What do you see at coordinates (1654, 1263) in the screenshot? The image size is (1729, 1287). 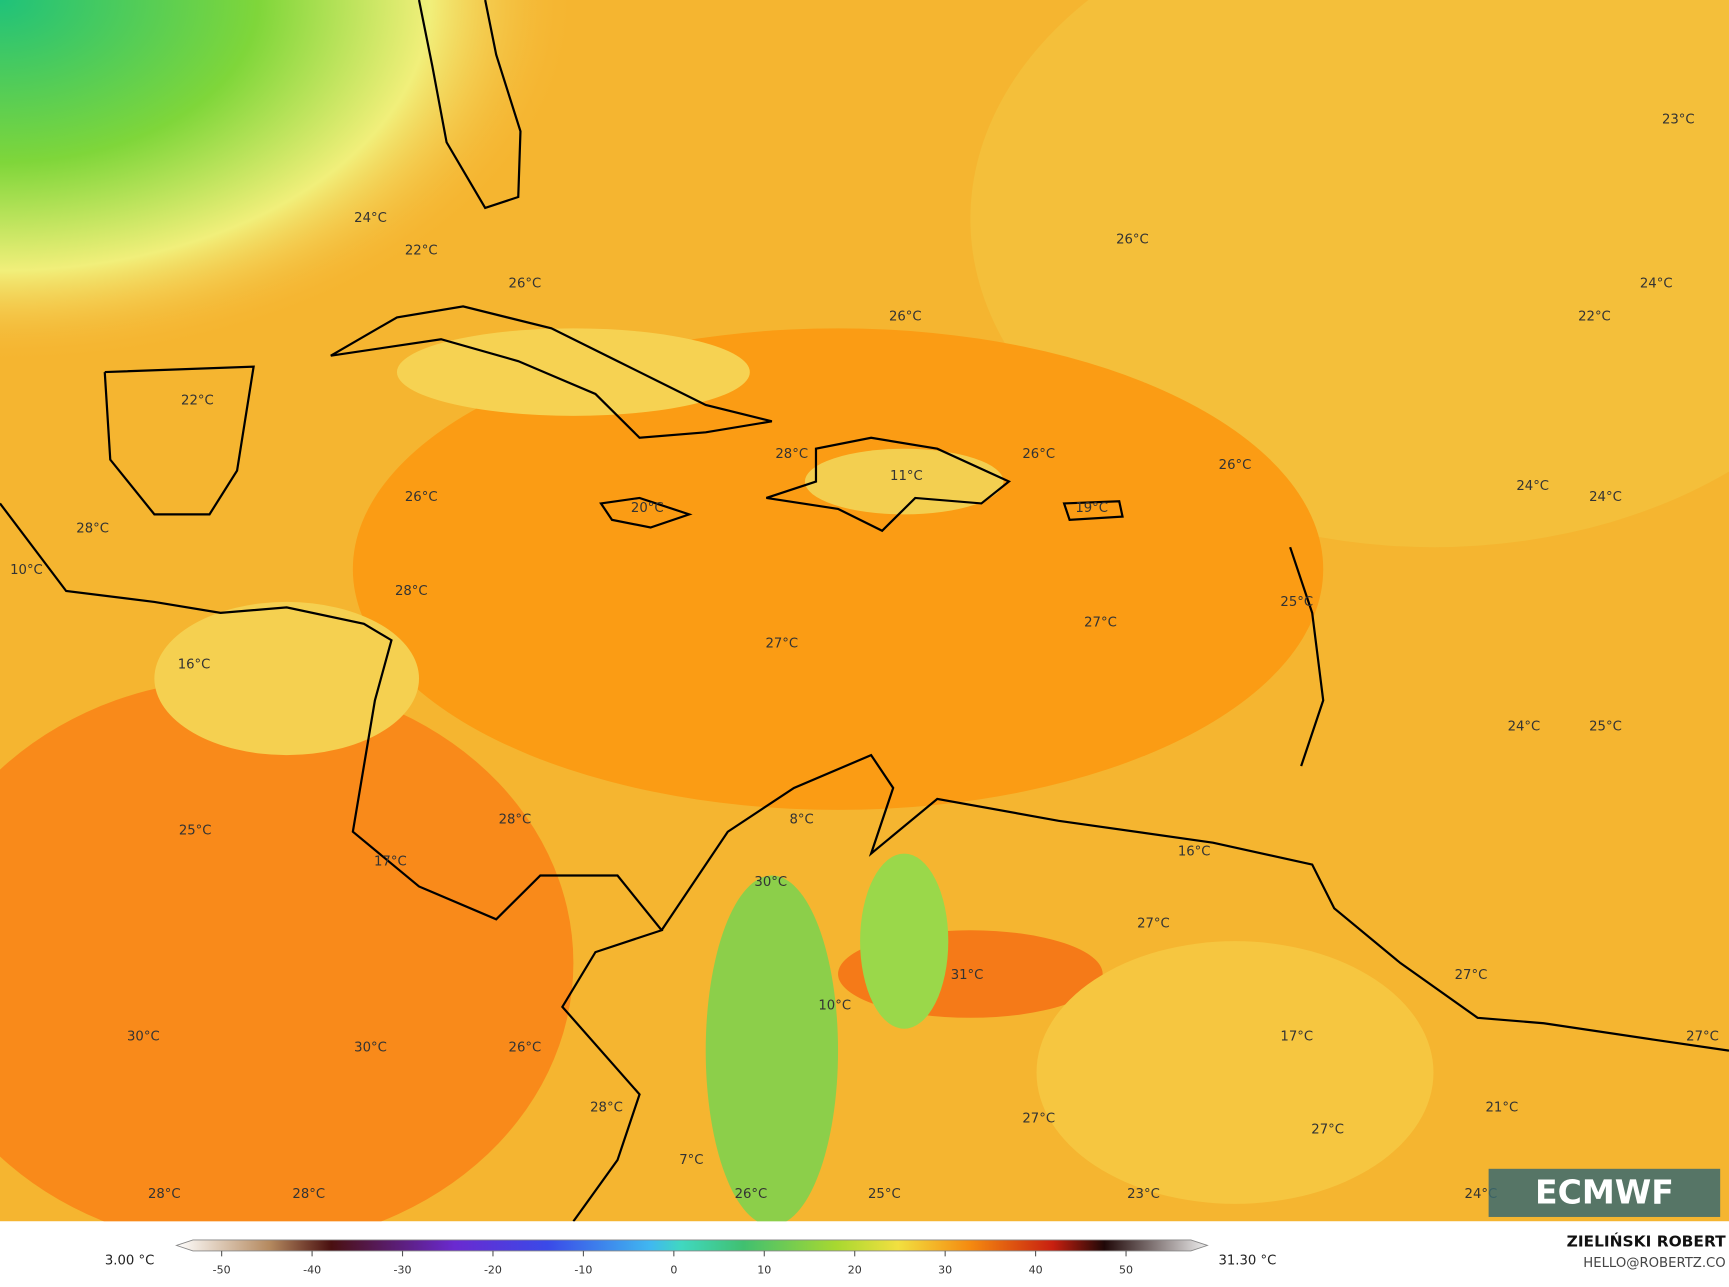 I see `contact: HELLO@ROBERTZ.CO` at bounding box center [1654, 1263].